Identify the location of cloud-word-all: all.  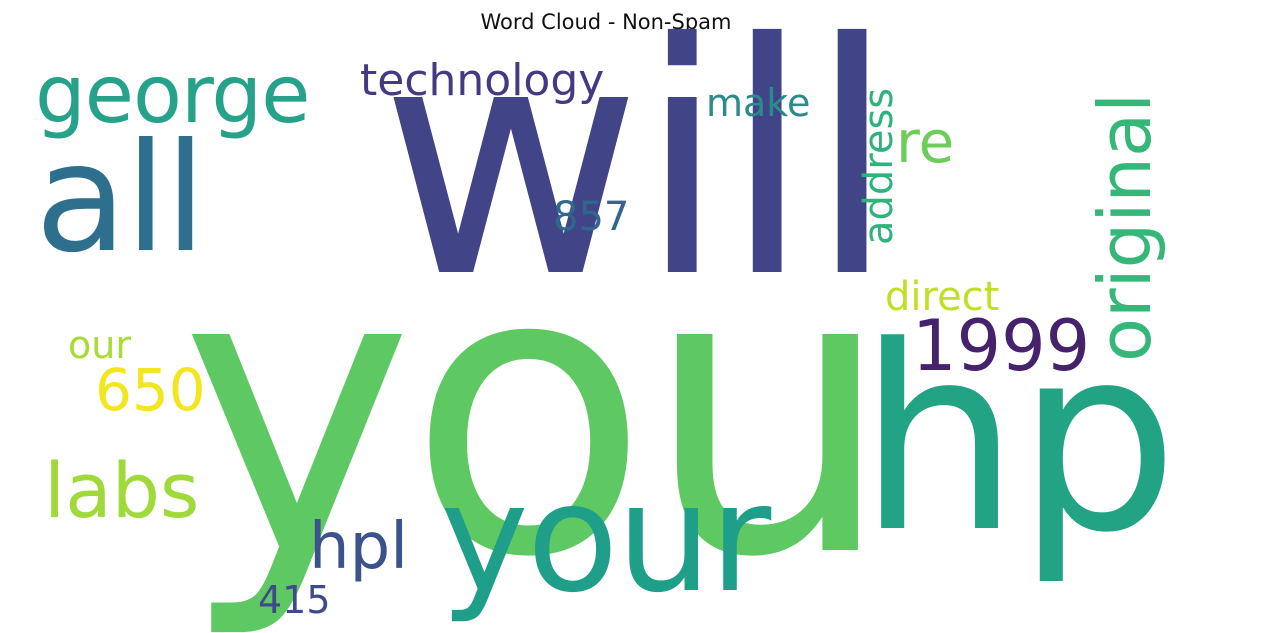
(119, 199).